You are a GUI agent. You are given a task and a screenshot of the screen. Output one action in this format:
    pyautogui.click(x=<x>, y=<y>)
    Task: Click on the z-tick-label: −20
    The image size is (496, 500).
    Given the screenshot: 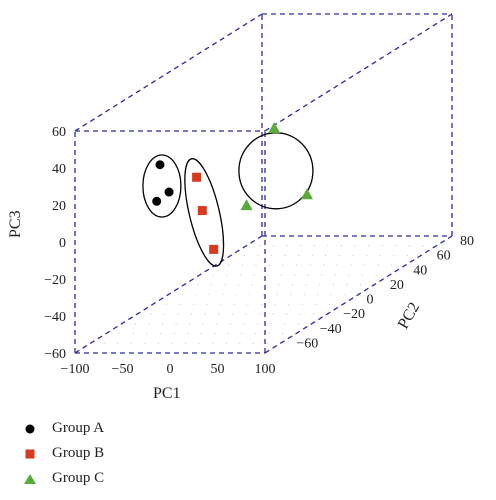 What is the action you would take?
    pyautogui.click(x=55, y=280)
    